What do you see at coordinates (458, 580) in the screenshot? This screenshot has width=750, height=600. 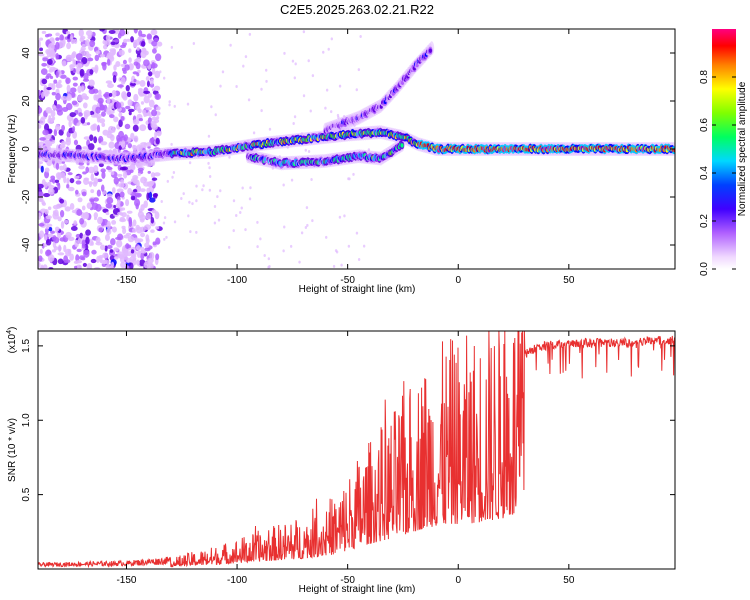 I see `x-tick-label: 0` at bounding box center [458, 580].